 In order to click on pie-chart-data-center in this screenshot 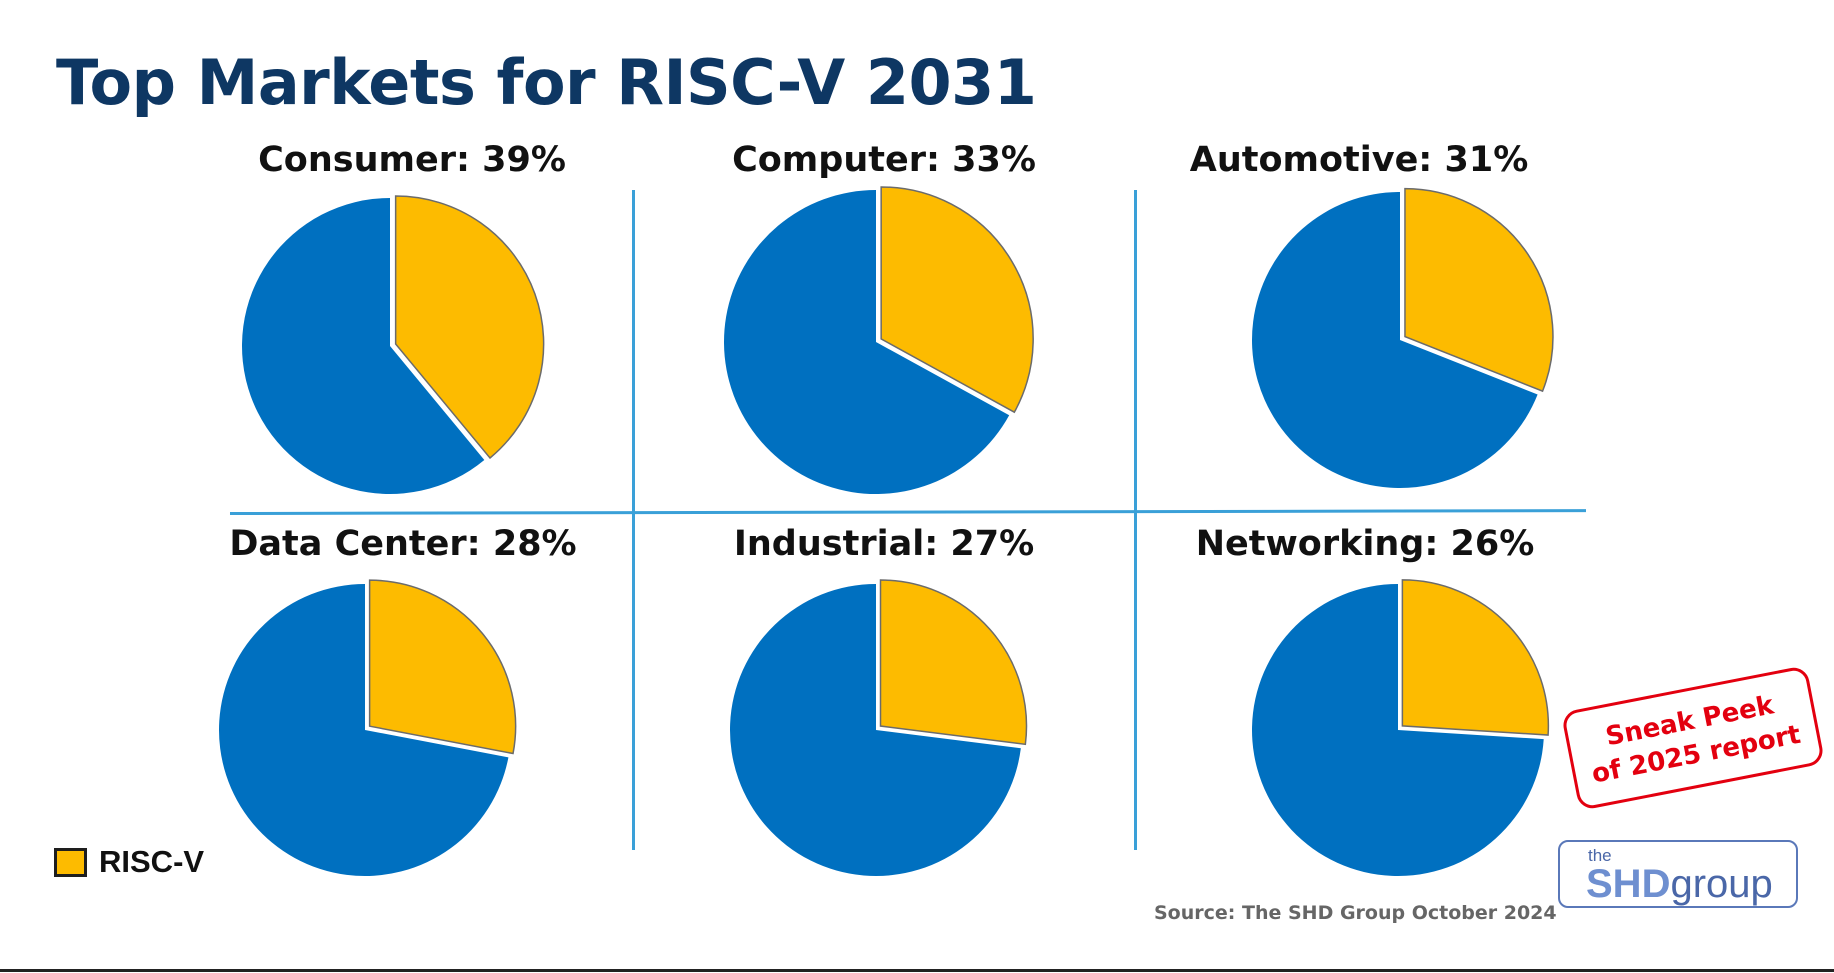, I will do `click(368, 727)`.